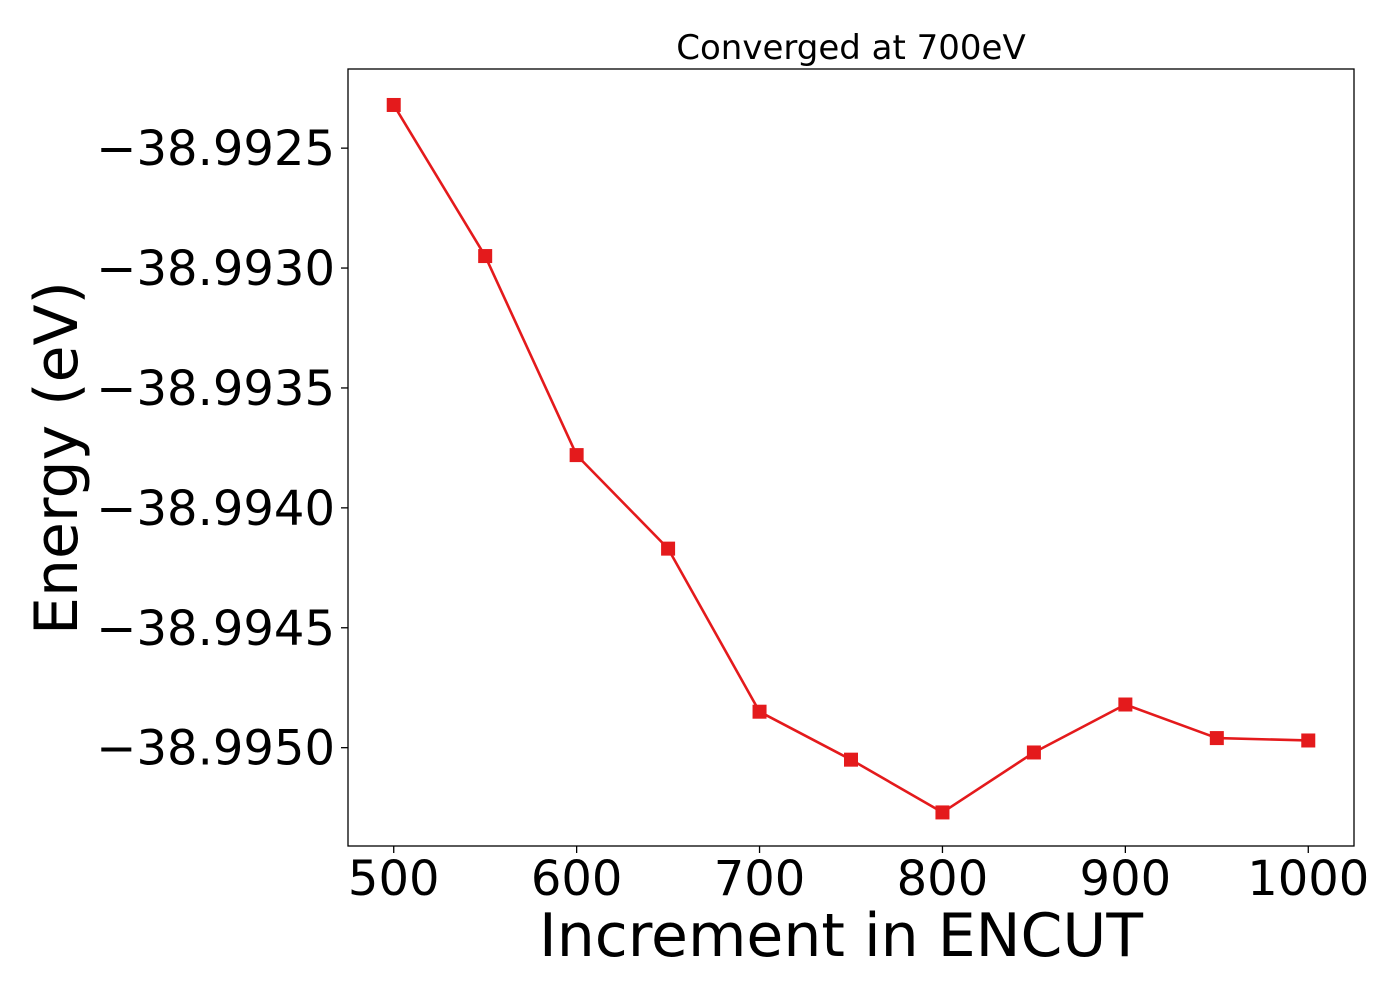 The image size is (1400, 1000). I want to click on y-tick-label: −38.9930, so click(215, 269).